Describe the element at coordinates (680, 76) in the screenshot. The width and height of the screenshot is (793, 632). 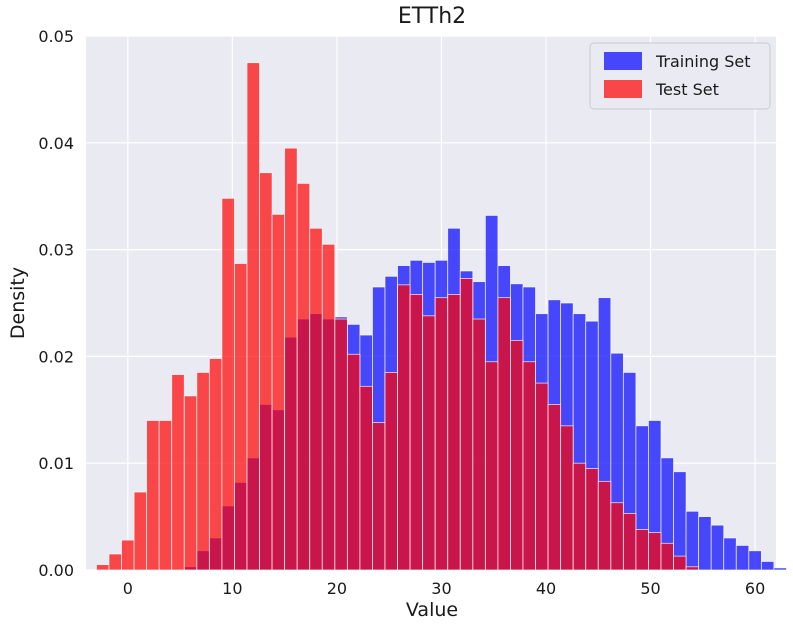
I see `legend: Training Set Test Set` at that location.